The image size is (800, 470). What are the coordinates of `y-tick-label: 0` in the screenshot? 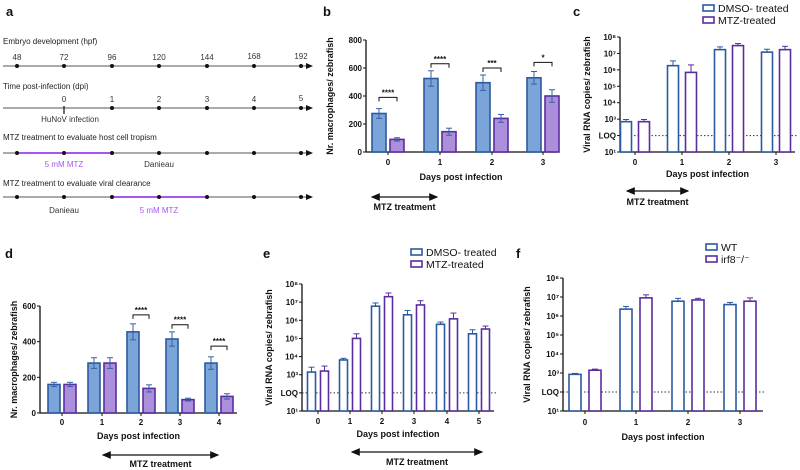 It's located at (360, 152).